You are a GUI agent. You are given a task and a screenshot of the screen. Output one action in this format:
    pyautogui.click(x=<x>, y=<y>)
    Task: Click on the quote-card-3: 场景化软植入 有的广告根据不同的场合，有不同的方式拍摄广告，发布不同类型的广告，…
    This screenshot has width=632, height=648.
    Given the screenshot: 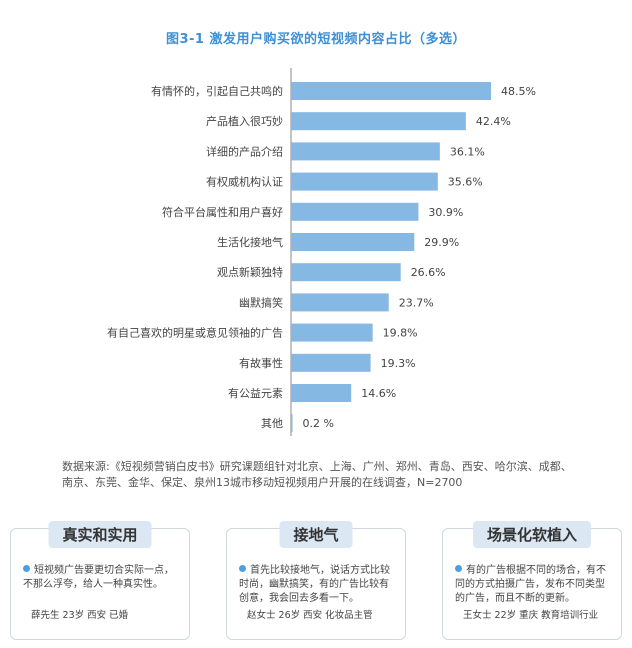 What is the action you would take?
    pyautogui.click(x=532, y=580)
    